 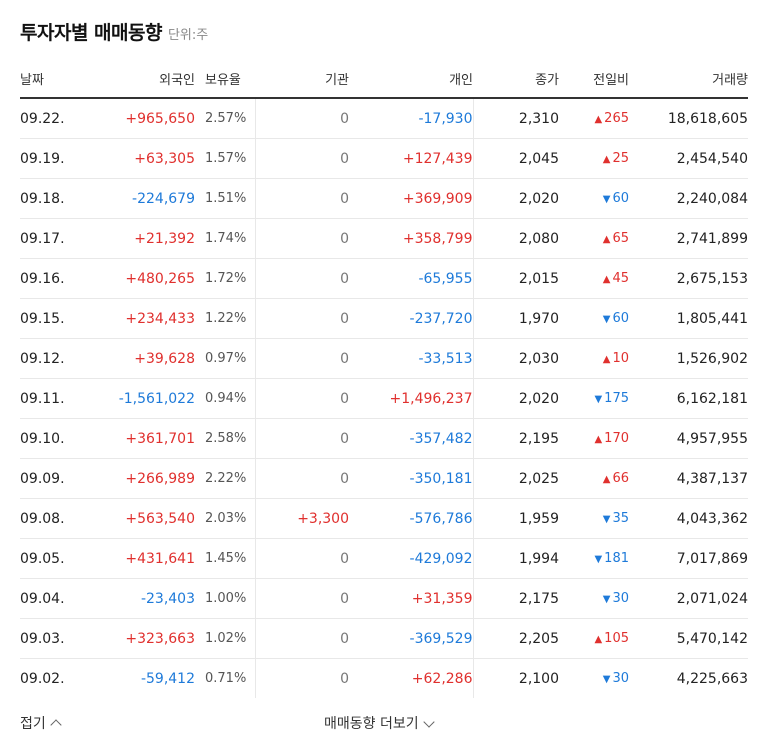 I want to click on cell-date: 09.19., so click(x=46, y=158).